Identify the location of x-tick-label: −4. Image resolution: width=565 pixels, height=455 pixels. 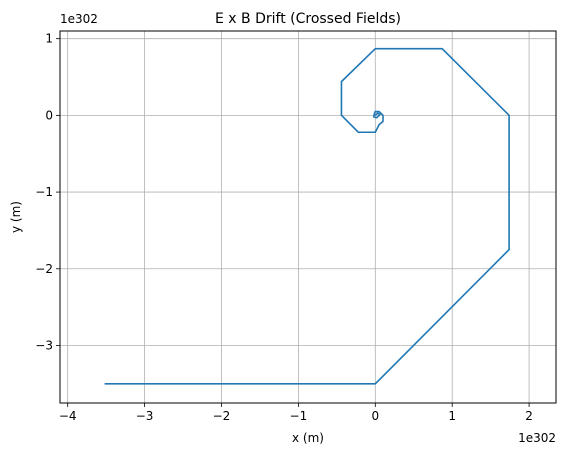
(68, 416).